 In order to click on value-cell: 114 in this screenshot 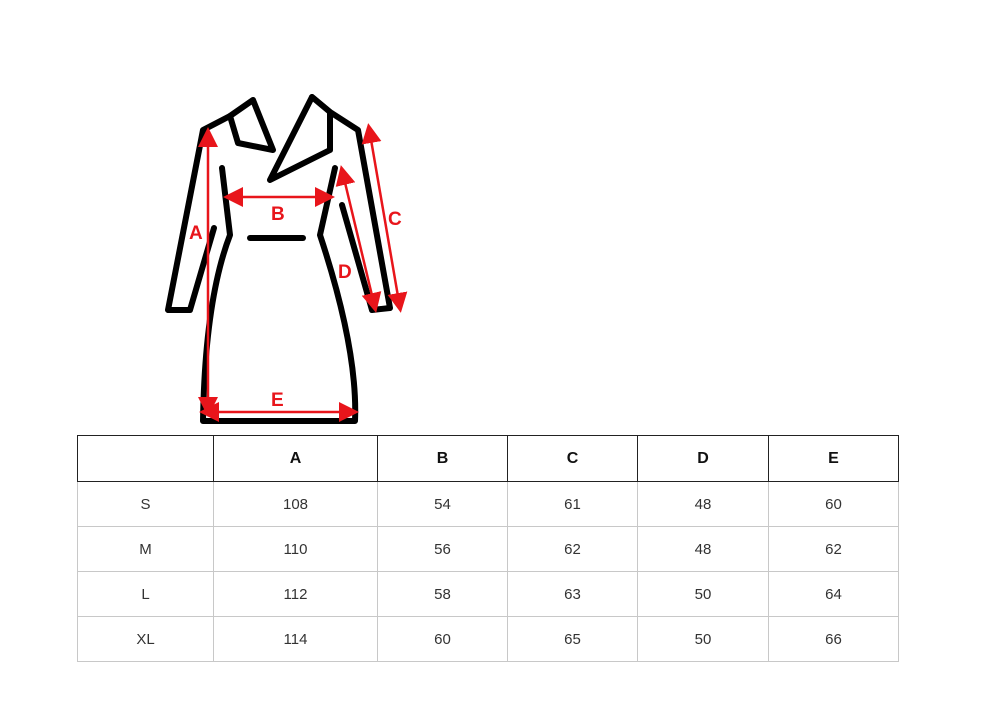, I will do `click(295, 639)`.